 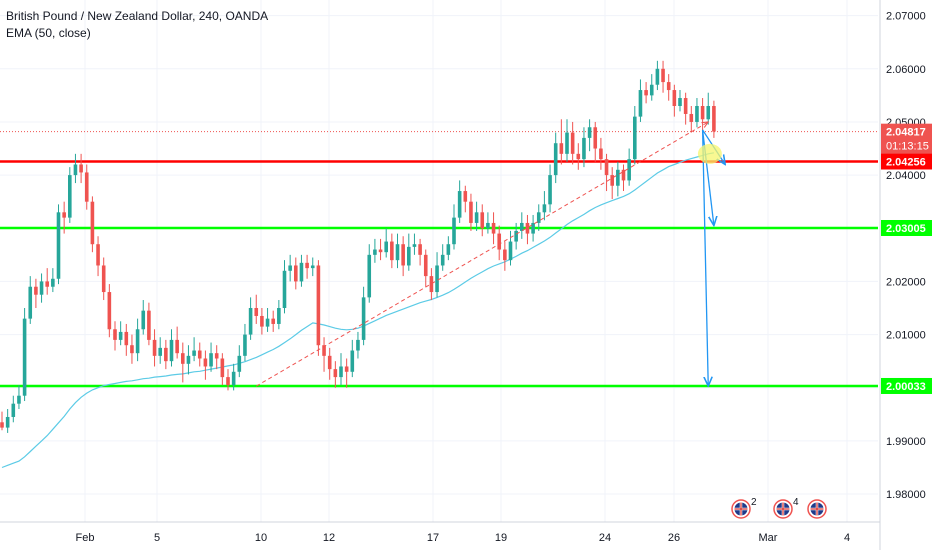 I want to click on indicator-label: EMA (50, close), so click(x=48, y=33).